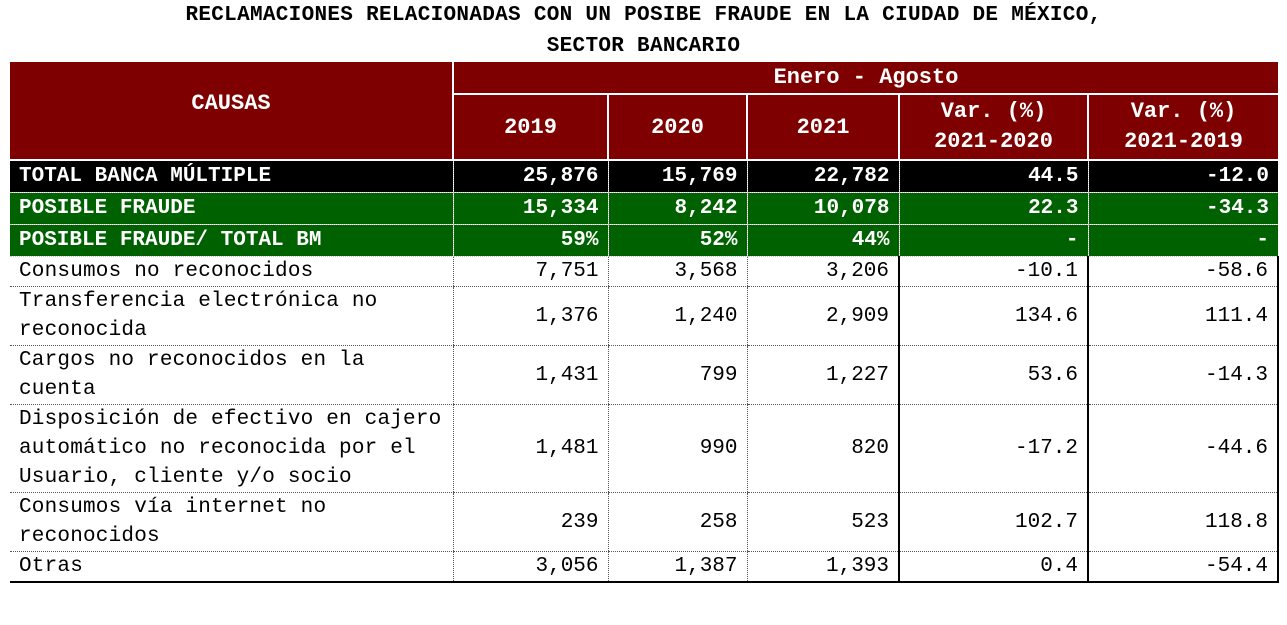 This screenshot has width=1287, height=625. I want to click on header-var1-line1: Var. (%), so click(993, 111).